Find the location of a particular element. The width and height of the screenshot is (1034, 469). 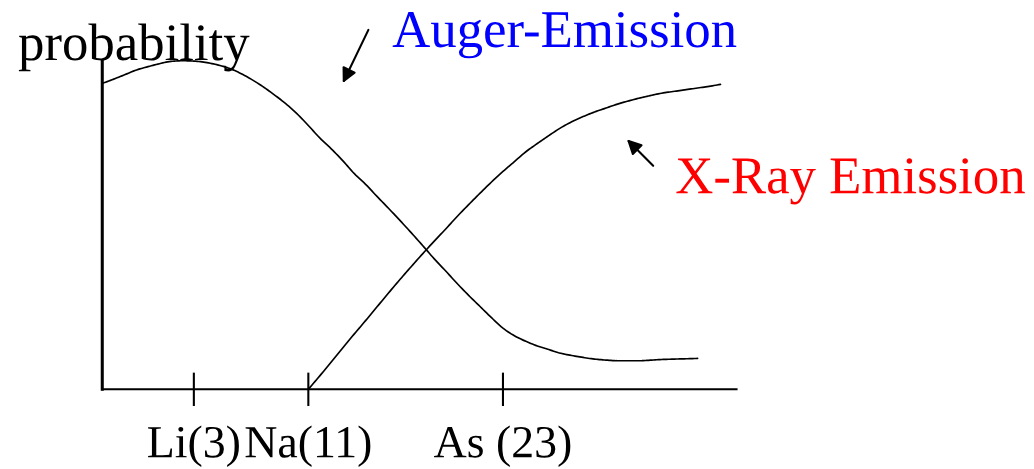

x-tick-label: As (23) is located at coordinates (502, 446).